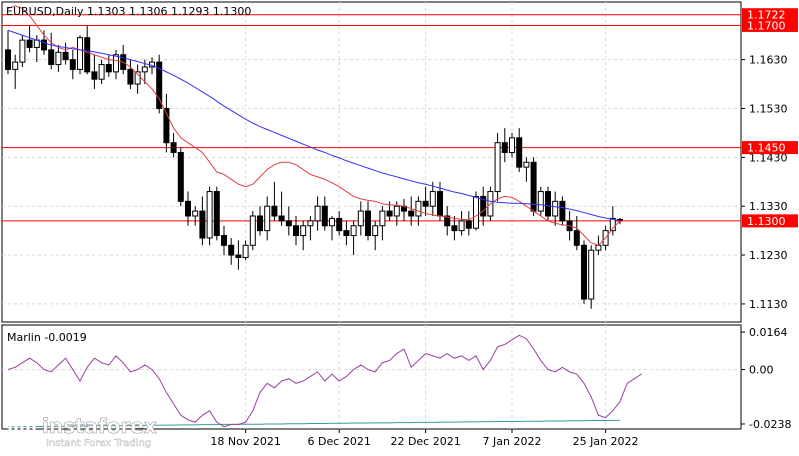 Image resolution: width=799 pixels, height=456 pixels. Describe the element at coordinates (245, 441) in the screenshot. I see `date-tick-label: 18 Nov 2021` at that location.